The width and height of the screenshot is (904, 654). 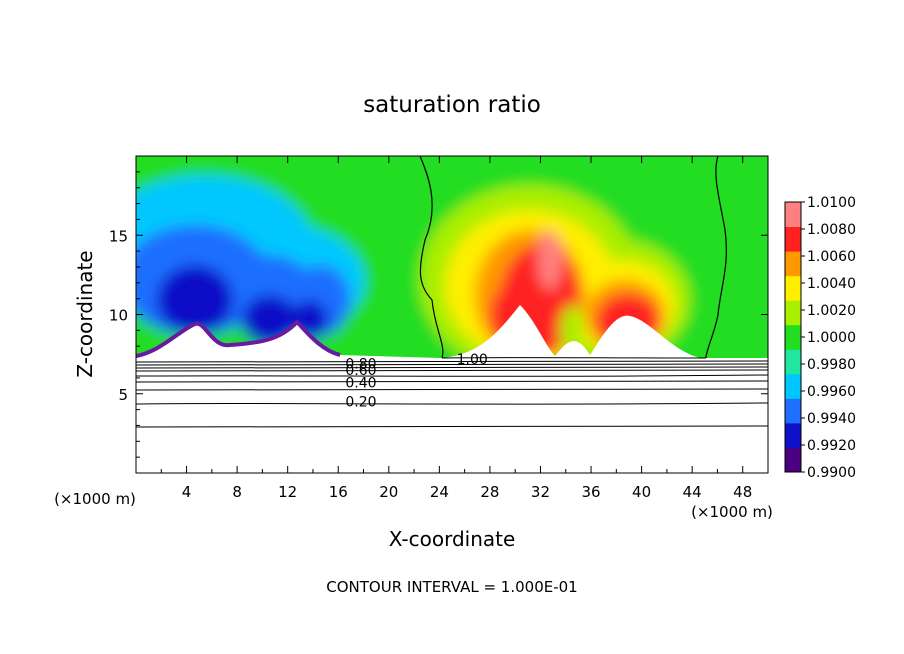 I want to click on contour-label: 0.20, so click(x=360, y=403).